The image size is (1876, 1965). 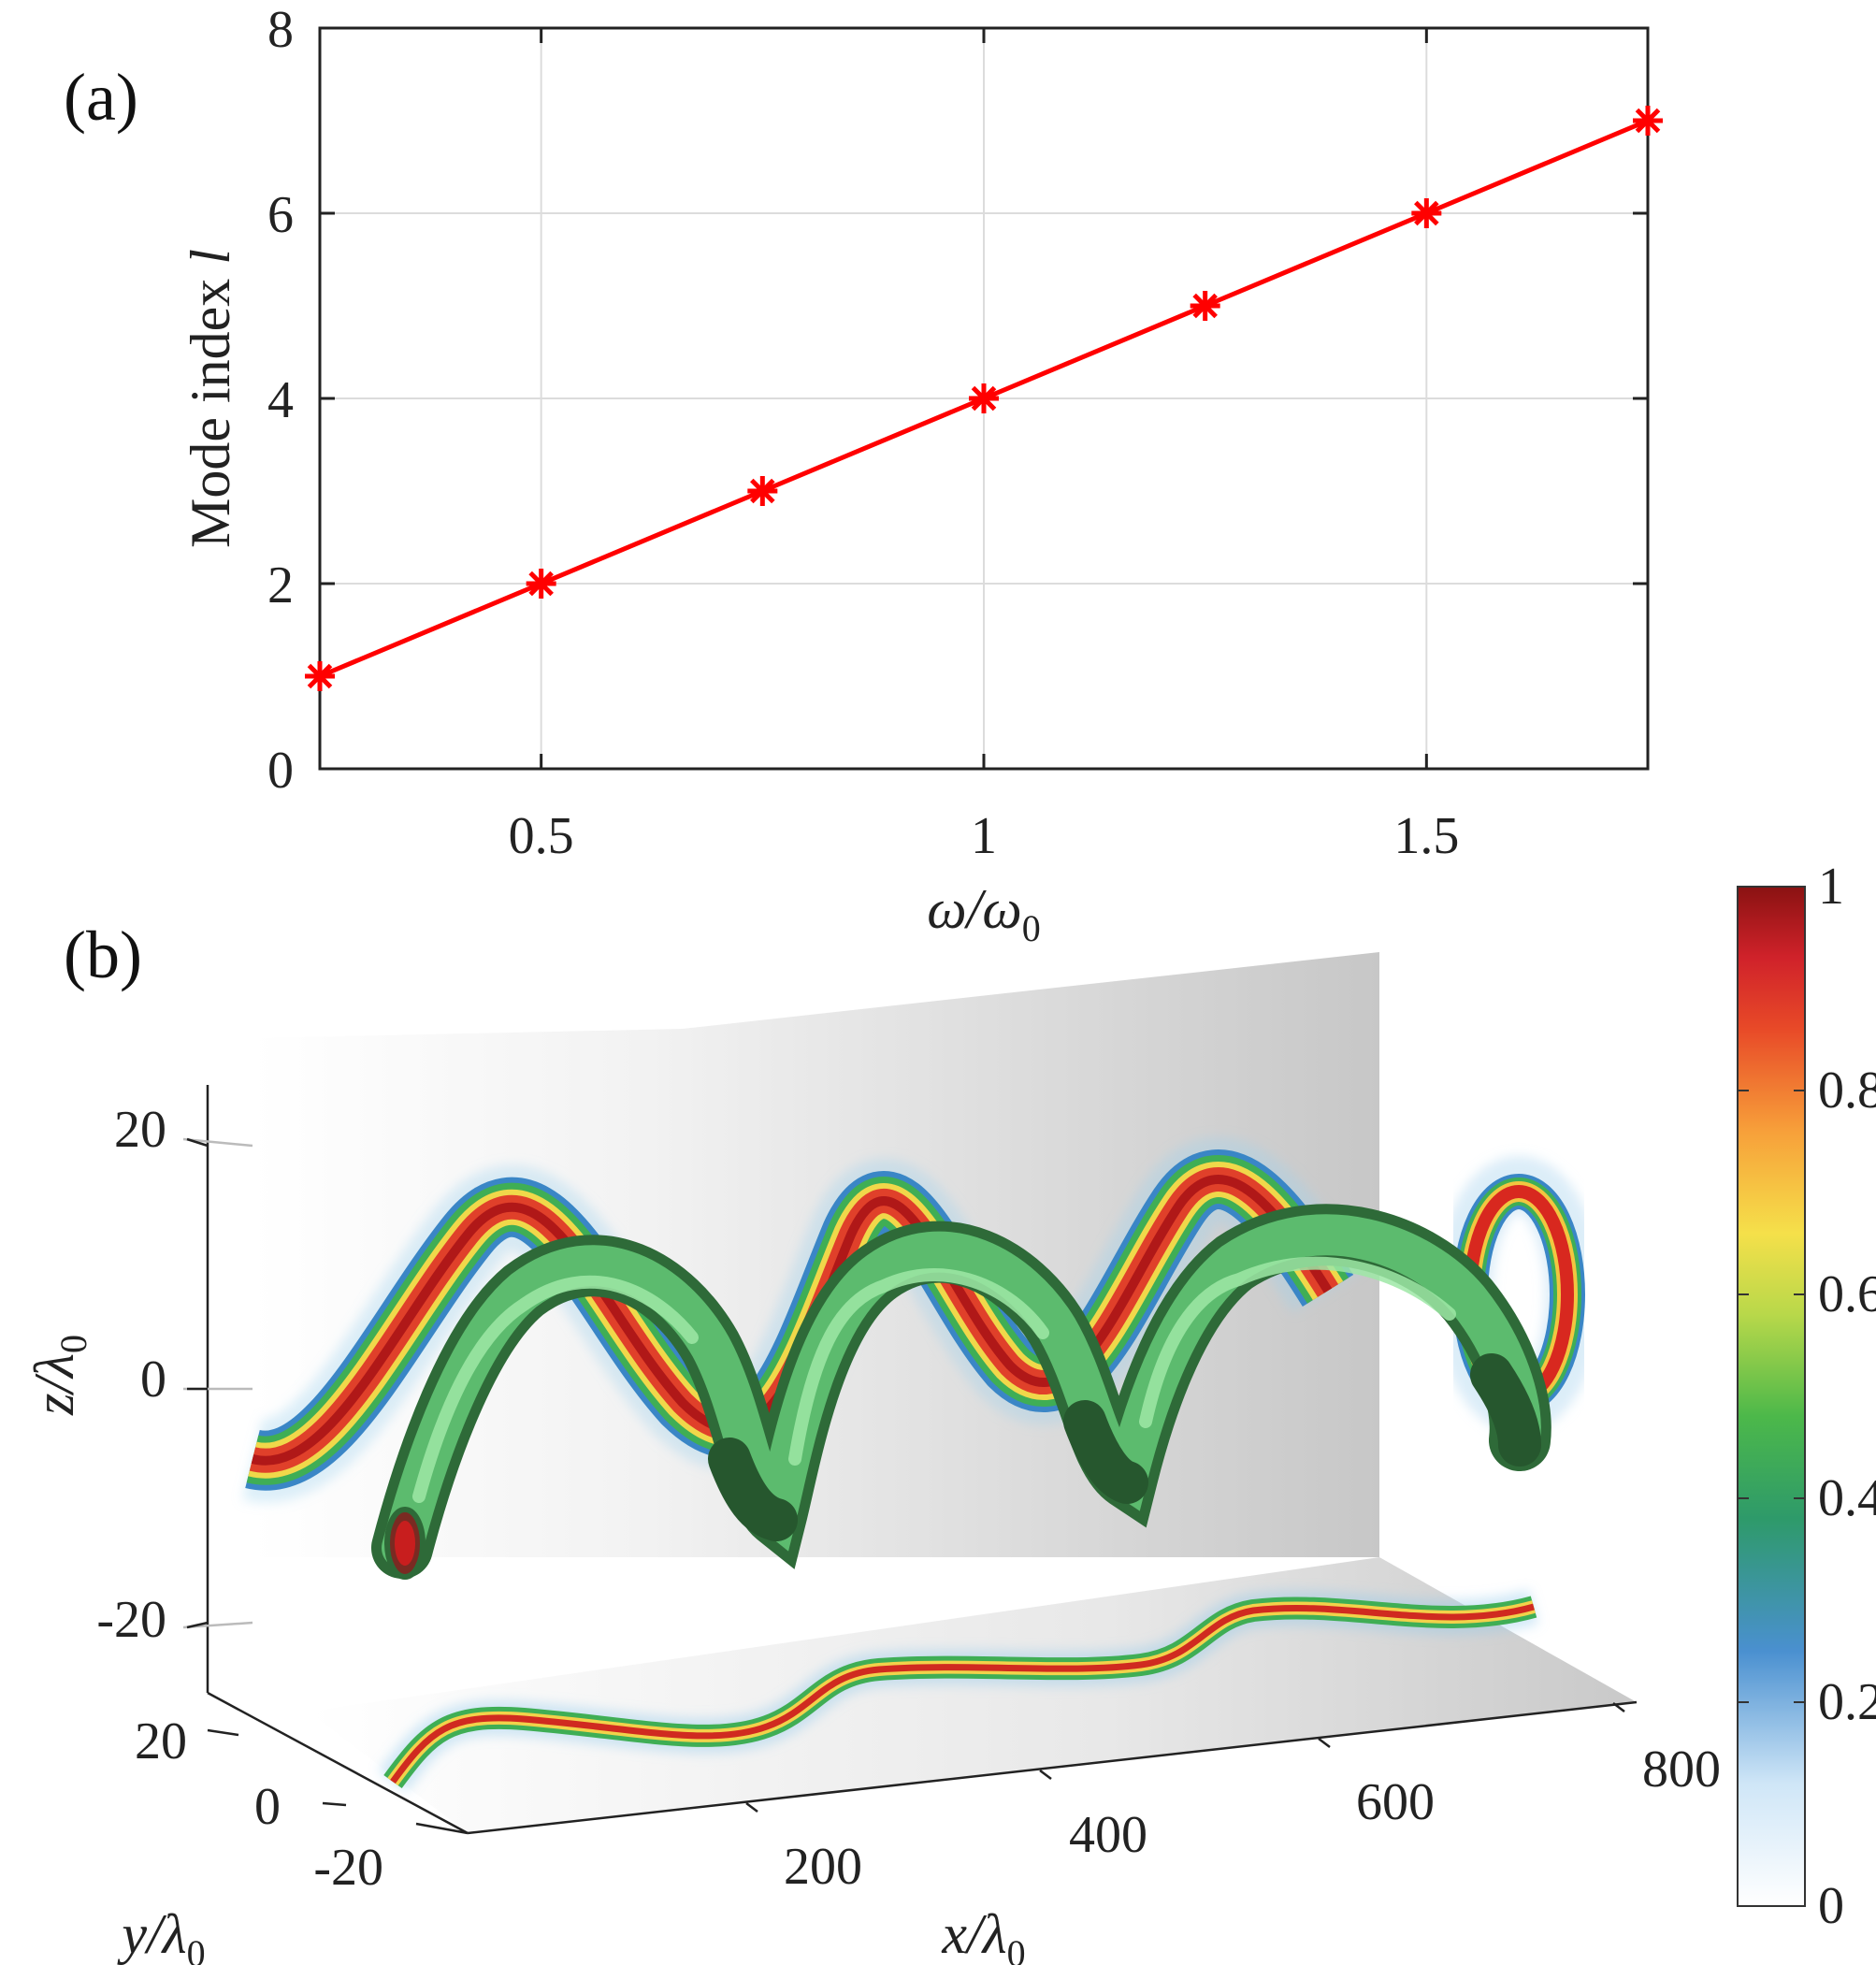 What do you see at coordinates (984, 913) in the screenshot?
I see `x-axis-label: ω/ω0` at bounding box center [984, 913].